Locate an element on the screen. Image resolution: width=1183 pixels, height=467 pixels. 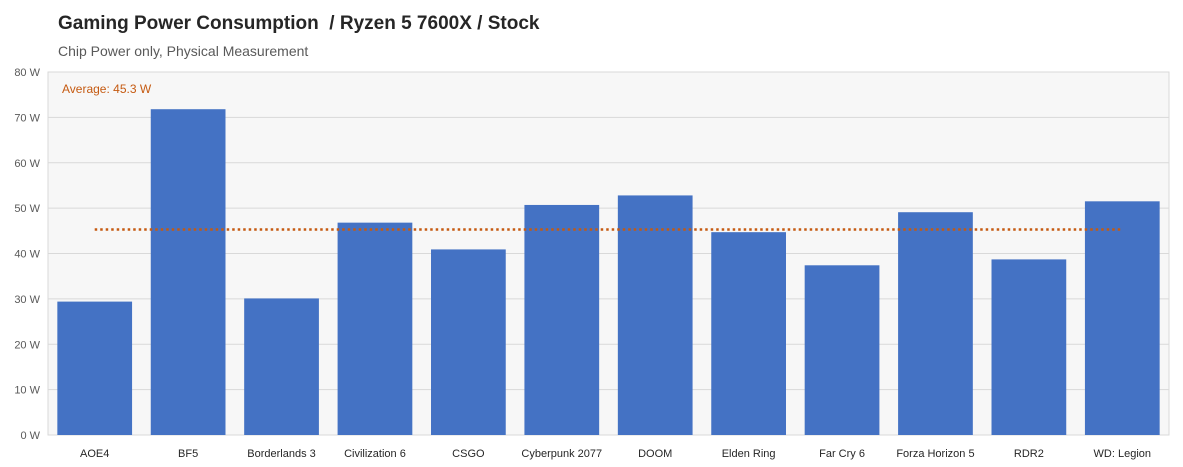
x-tick-label: AOE4 is located at coordinates (94, 454).